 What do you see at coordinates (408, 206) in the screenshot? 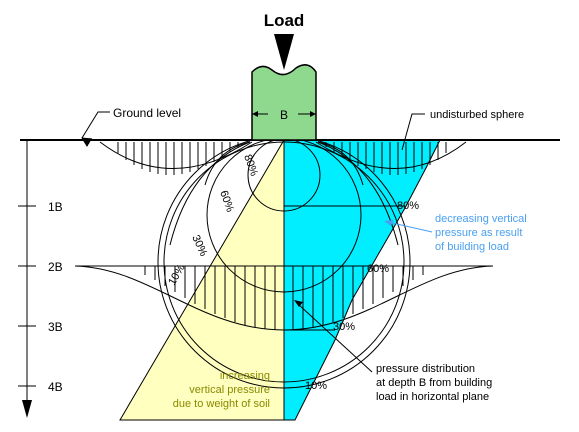
I see `right-label-80: 80%` at bounding box center [408, 206].